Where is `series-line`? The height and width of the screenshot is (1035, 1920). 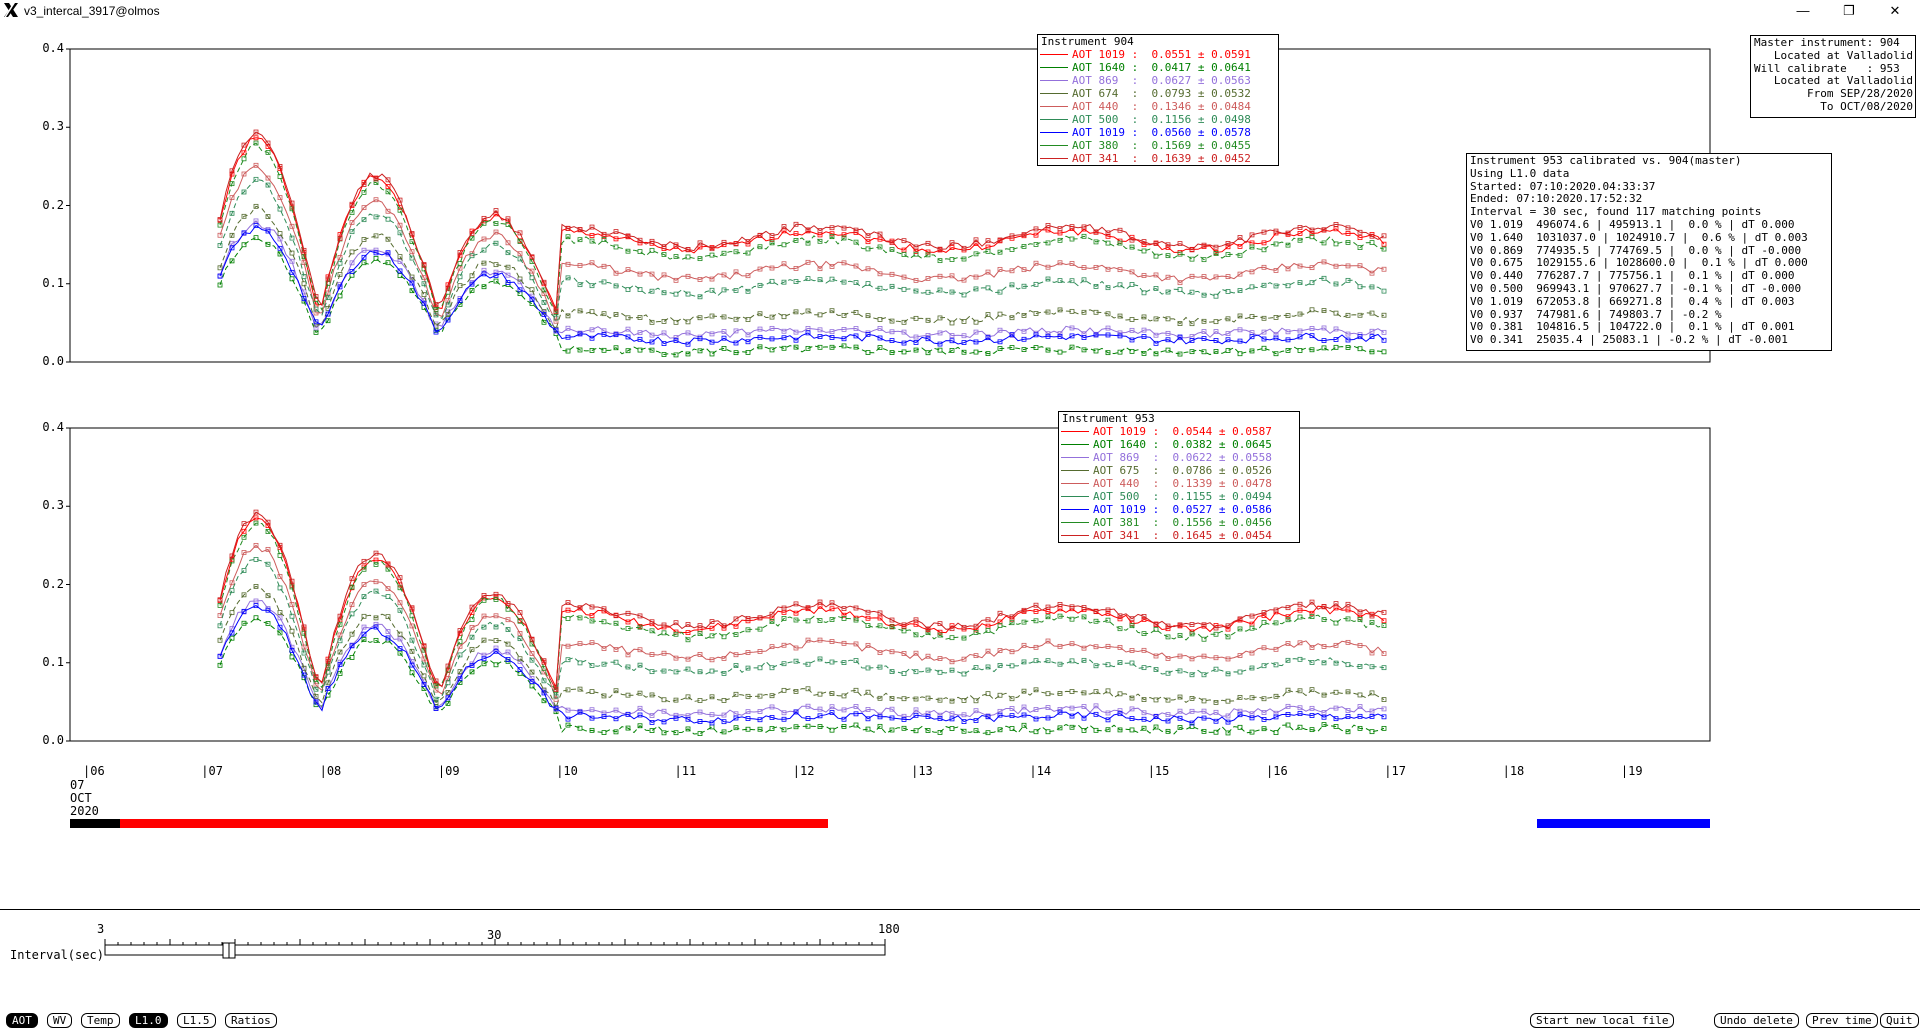 series-line is located at coordinates (802, 228).